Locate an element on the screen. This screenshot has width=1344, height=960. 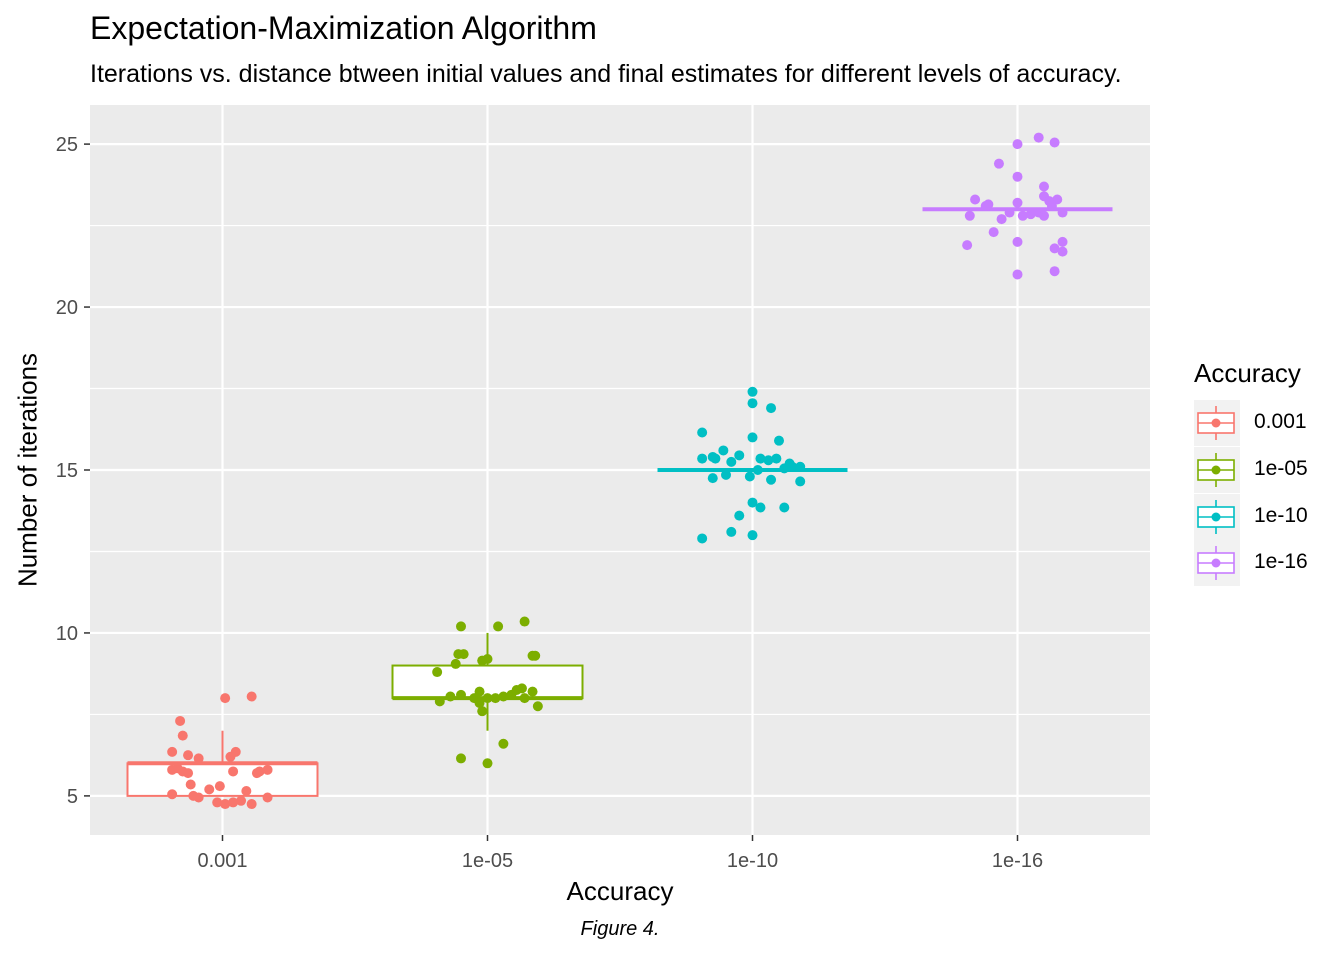
y-tick-label: 20 is located at coordinates (67, 308).